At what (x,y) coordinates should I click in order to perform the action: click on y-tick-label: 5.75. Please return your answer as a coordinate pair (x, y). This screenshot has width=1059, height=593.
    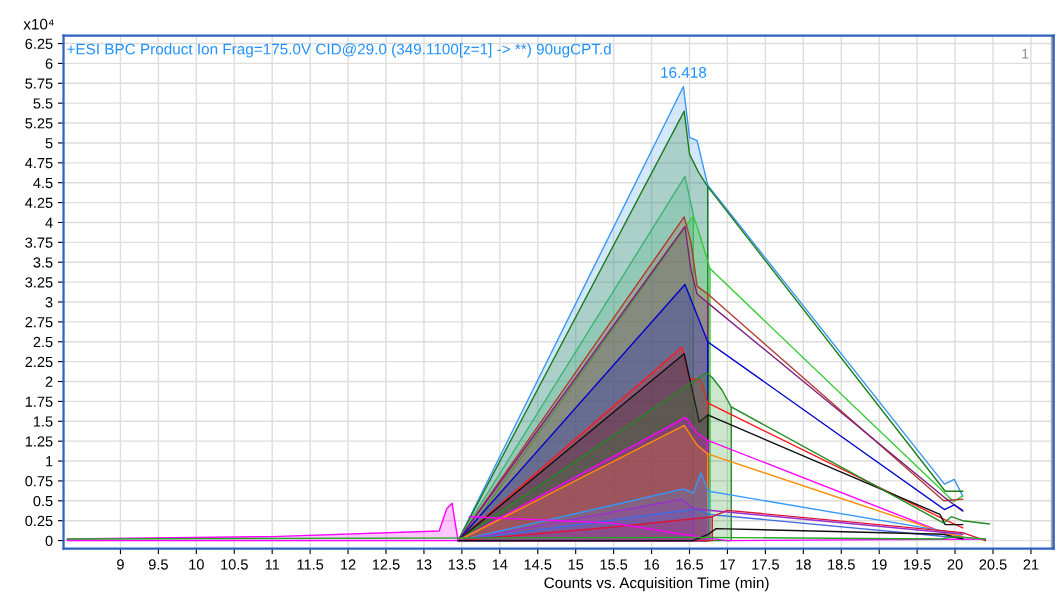
    Looking at the image, I should click on (39, 83).